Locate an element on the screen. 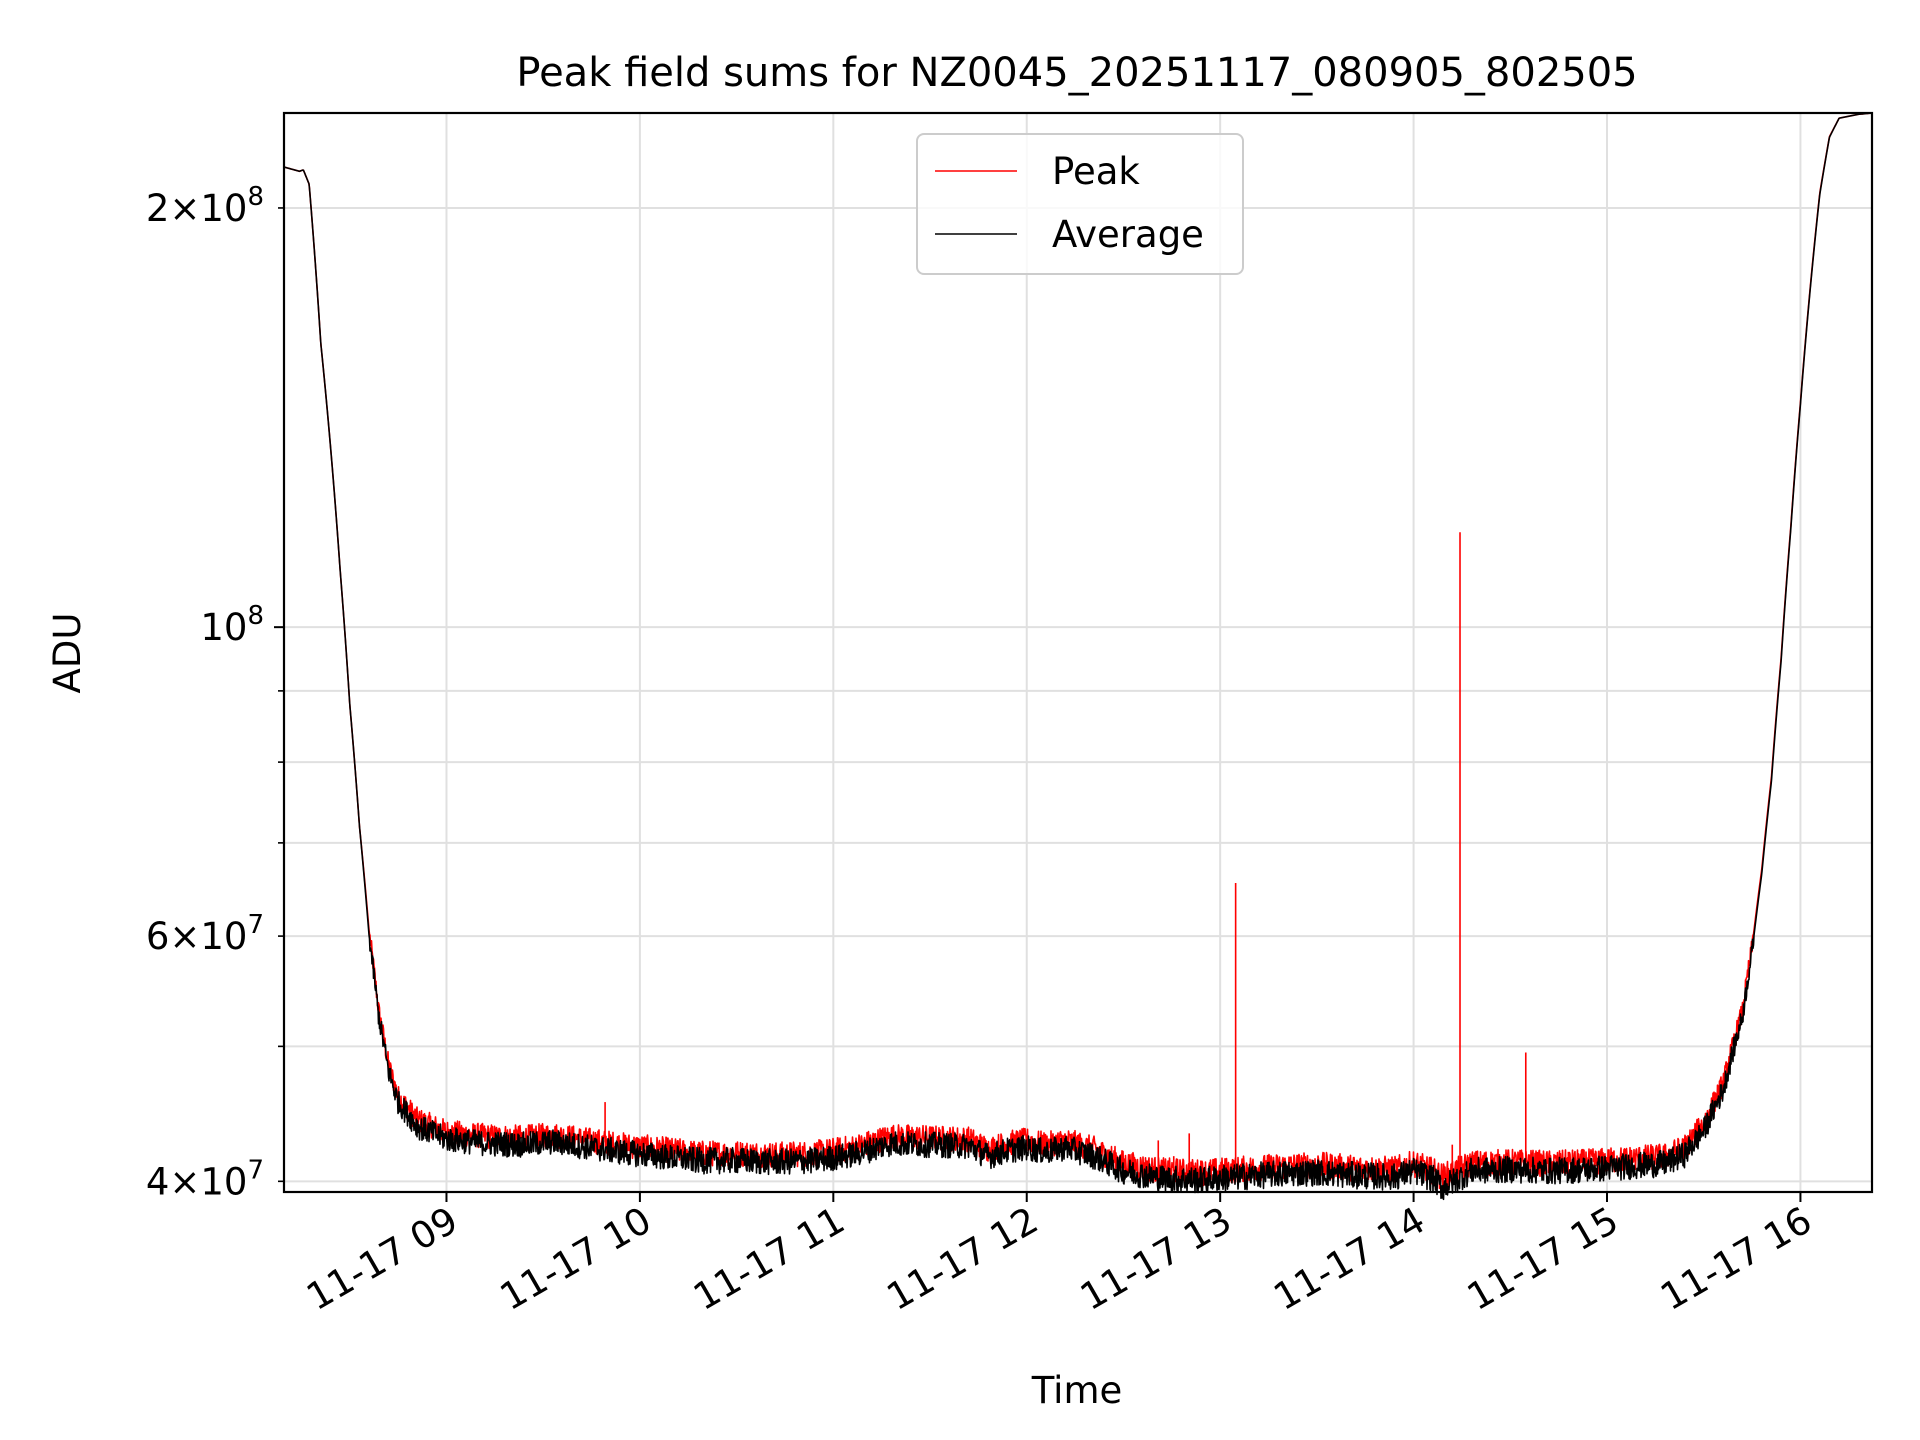 Image resolution: width=1920 pixels, height=1440 pixels. legend-peak-label: Peak is located at coordinates (1096, 171).